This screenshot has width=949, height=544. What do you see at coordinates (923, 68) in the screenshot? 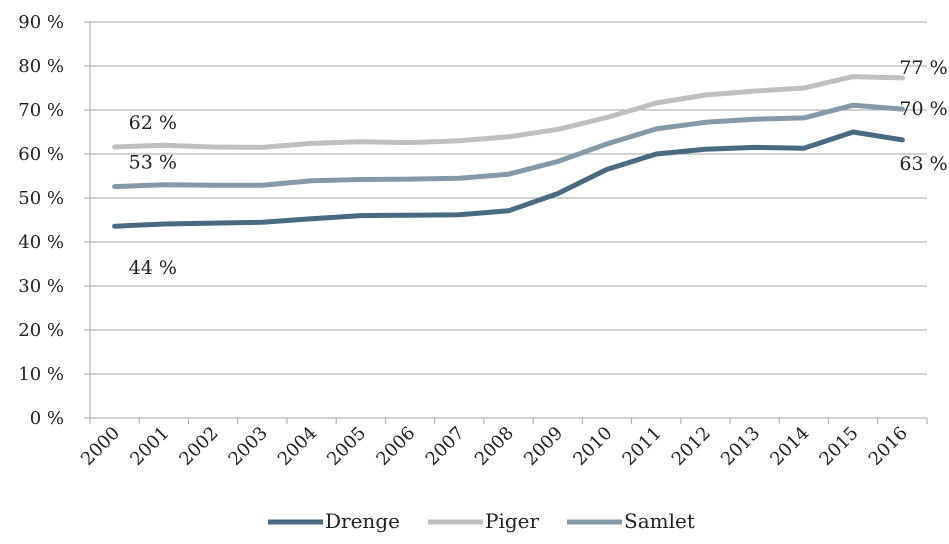
I see `data-label-piger: 77 %` at bounding box center [923, 68].